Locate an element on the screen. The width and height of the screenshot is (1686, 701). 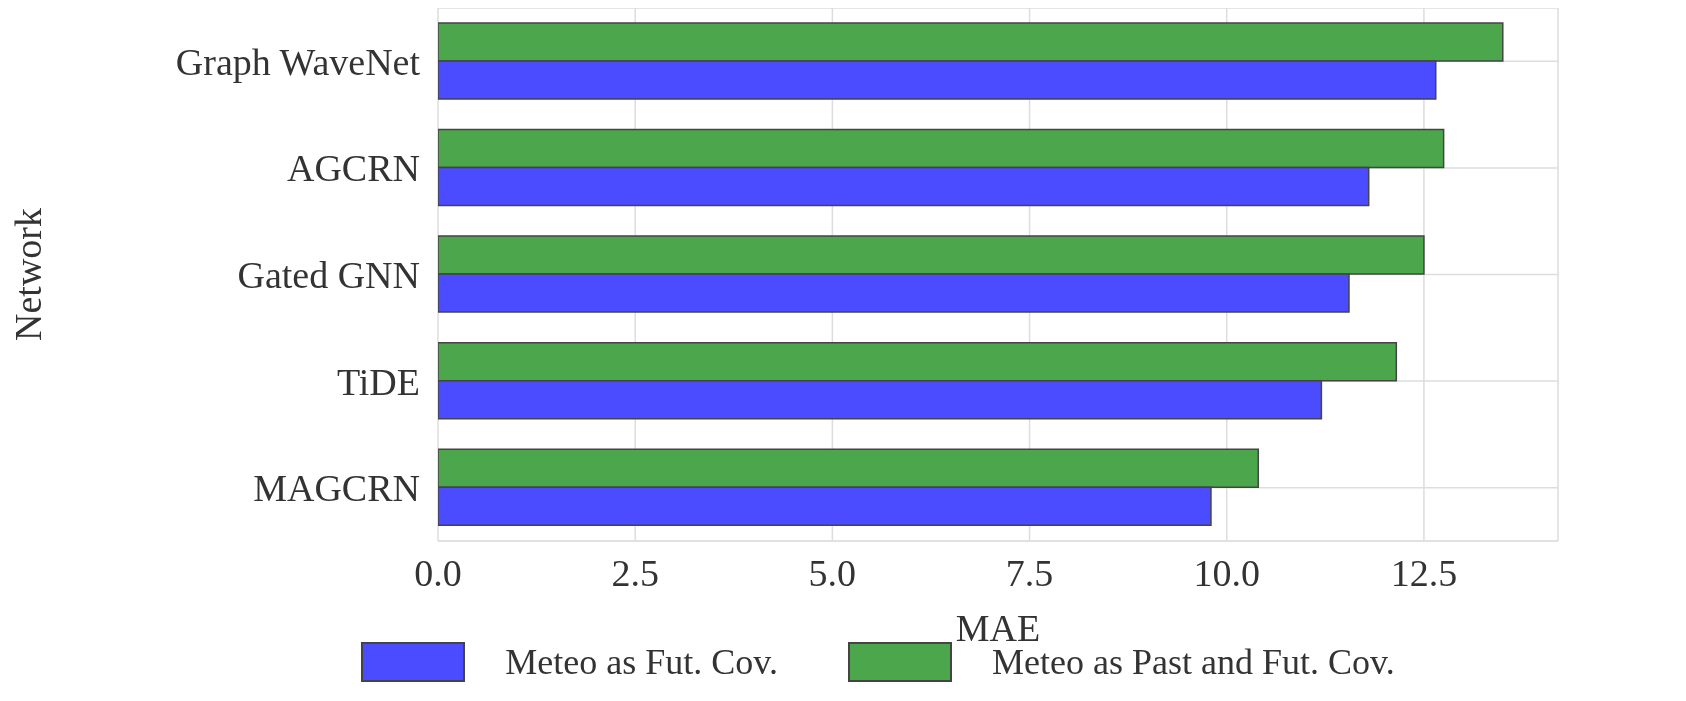
legend-label: Meteo as Fut. Cov. is located at coordinates (641, 662).